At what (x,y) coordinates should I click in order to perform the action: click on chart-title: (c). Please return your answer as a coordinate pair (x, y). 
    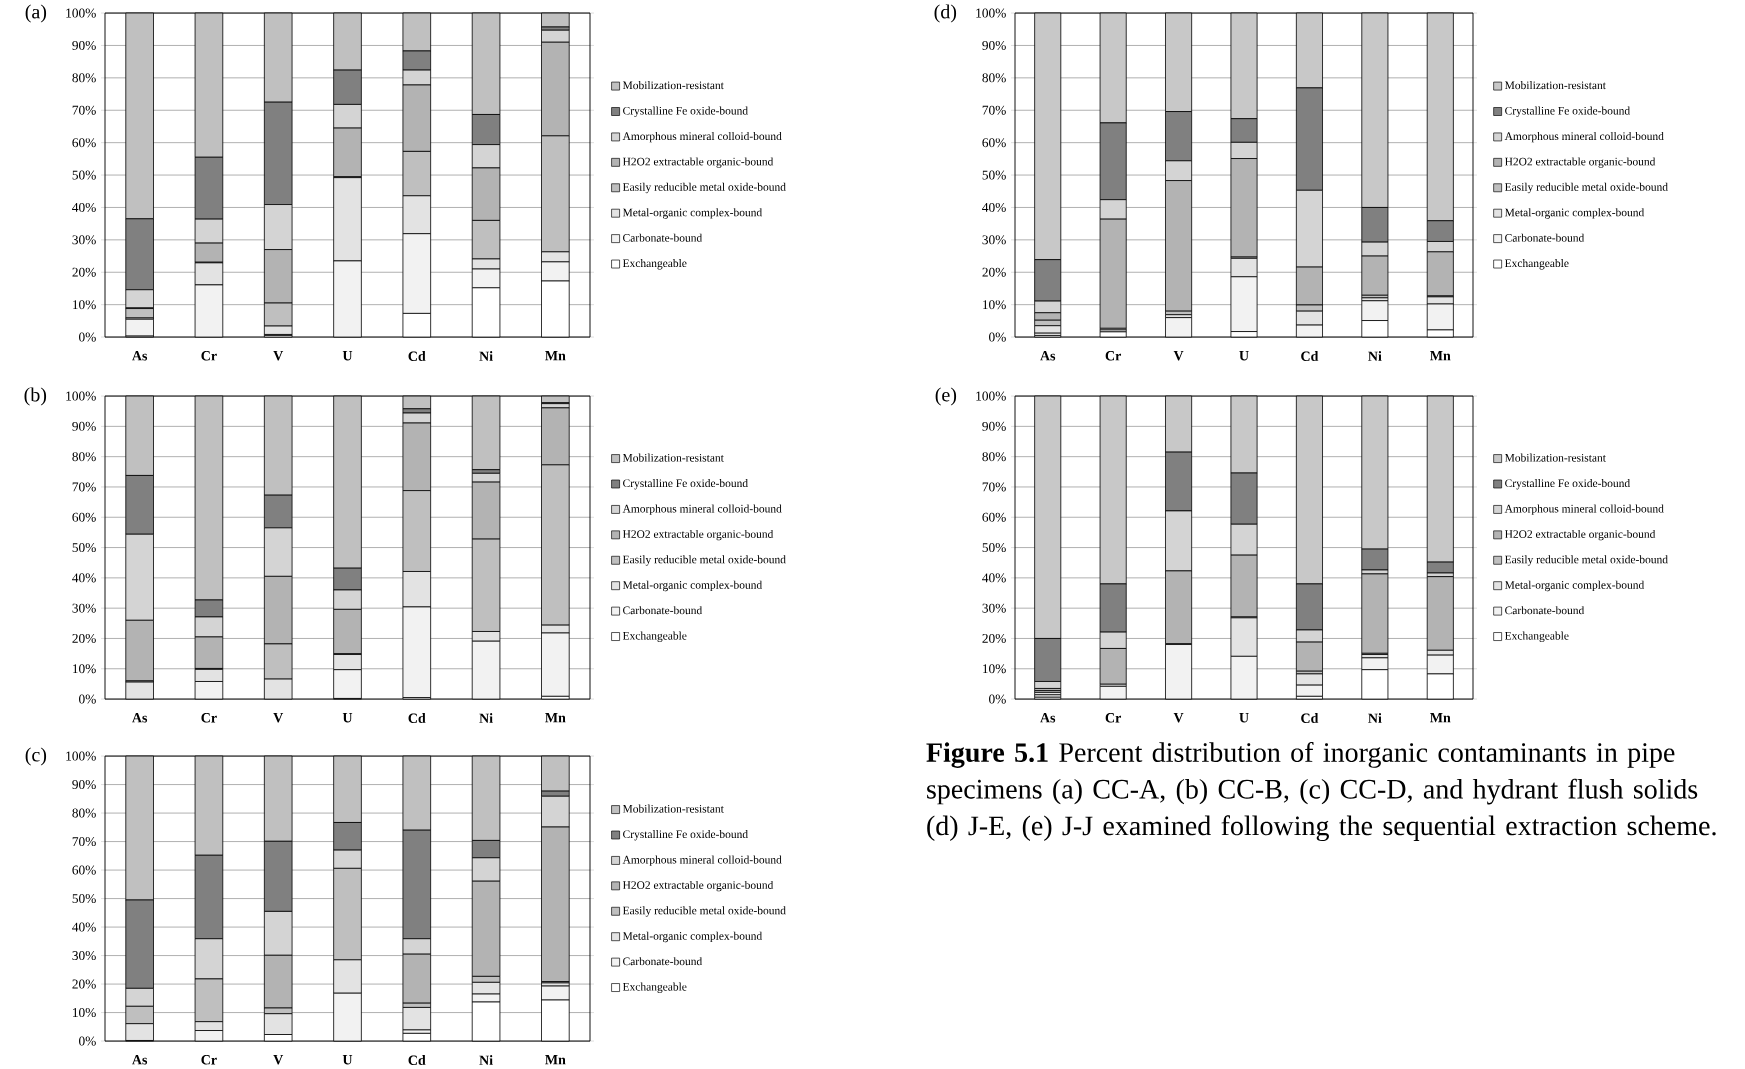
    Looking at the image, I should click on (36, 756).